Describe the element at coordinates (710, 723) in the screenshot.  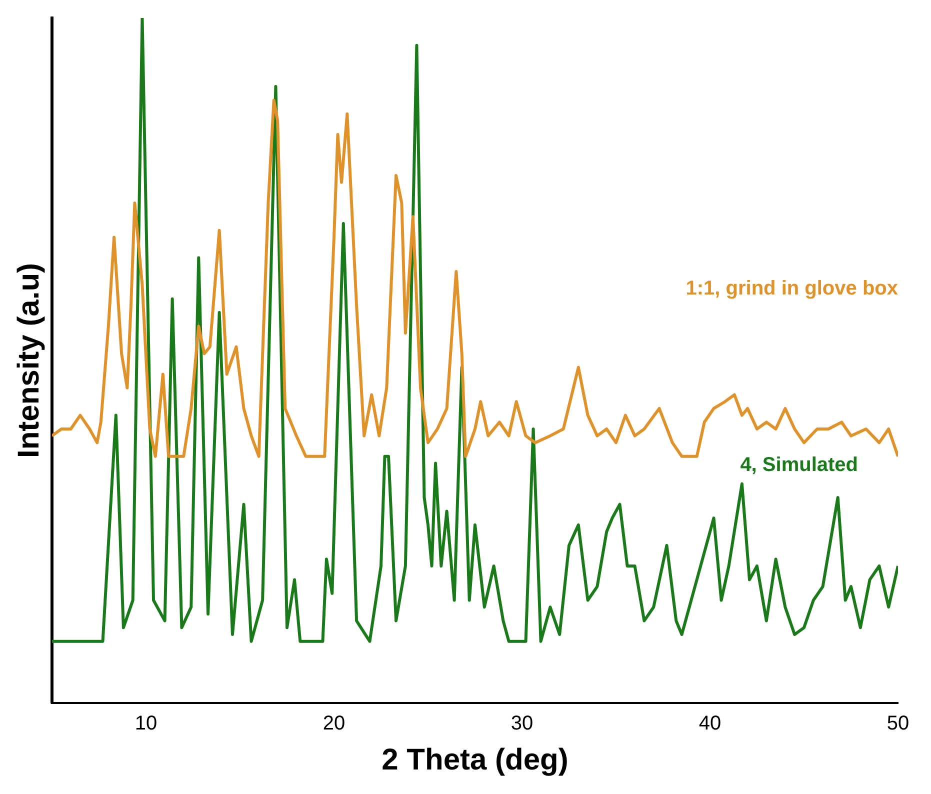
I see `x-tick-label: 40` at that location.